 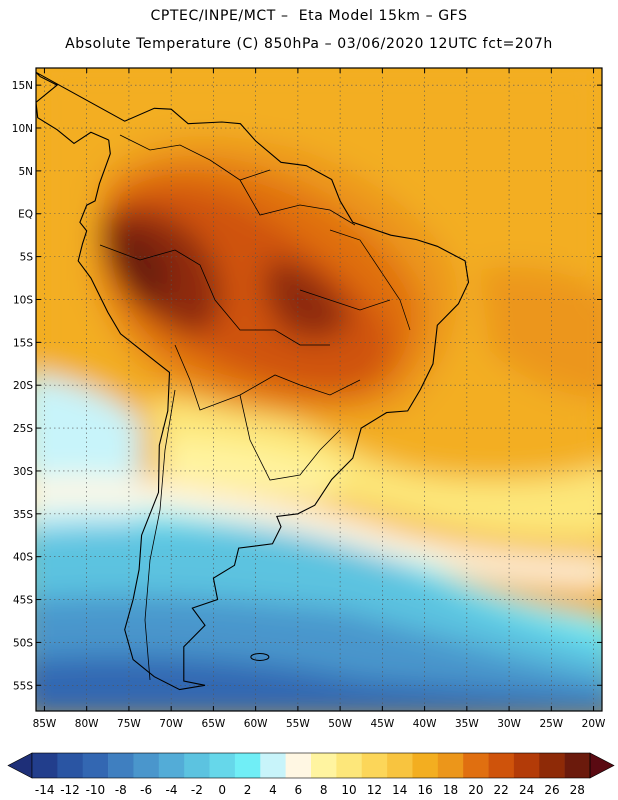 What do you see at coordinates (509, 724) in the screenshot?
I see `lon-tick-label: 30W` at bounding box center [509, 724].